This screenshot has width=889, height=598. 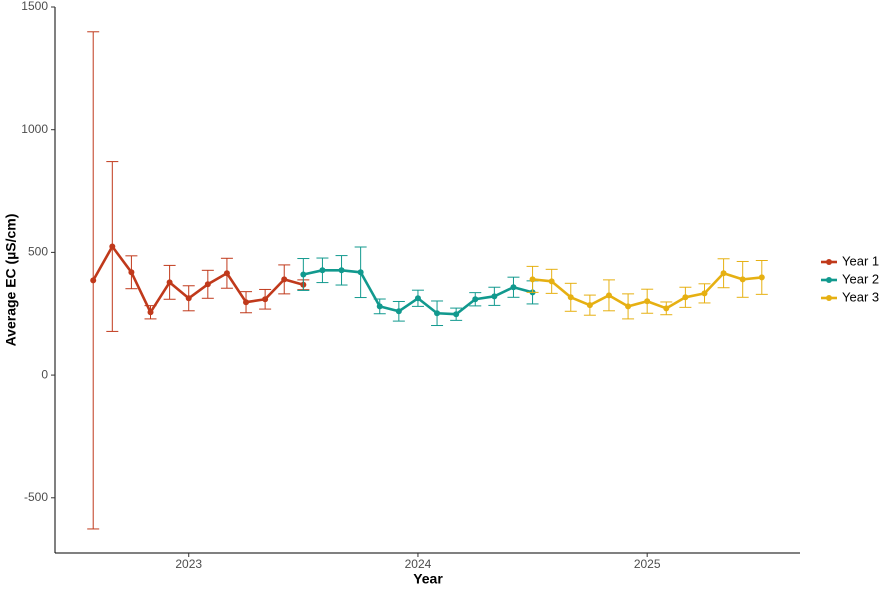 I want to click on legend-label: Year 1, so click(x=860, y=260).